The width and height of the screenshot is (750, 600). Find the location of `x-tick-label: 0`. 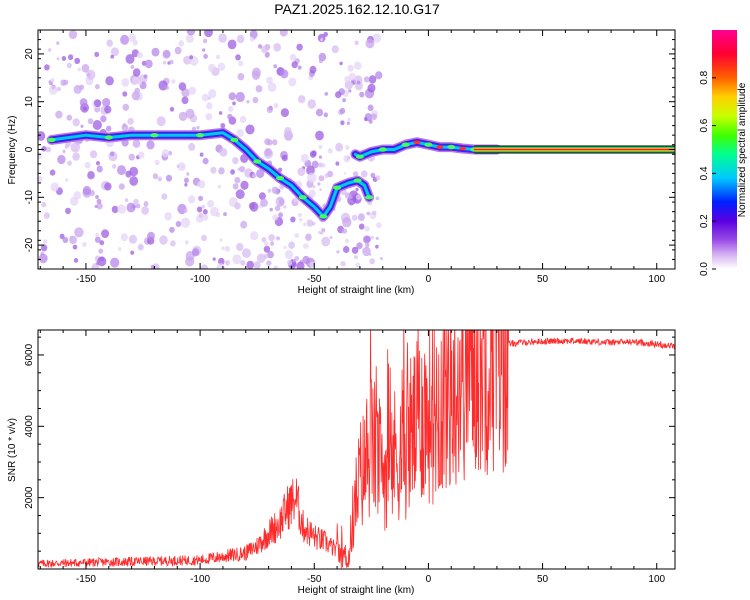

x-tick-label: 0 is located at coordinates (429, 279).